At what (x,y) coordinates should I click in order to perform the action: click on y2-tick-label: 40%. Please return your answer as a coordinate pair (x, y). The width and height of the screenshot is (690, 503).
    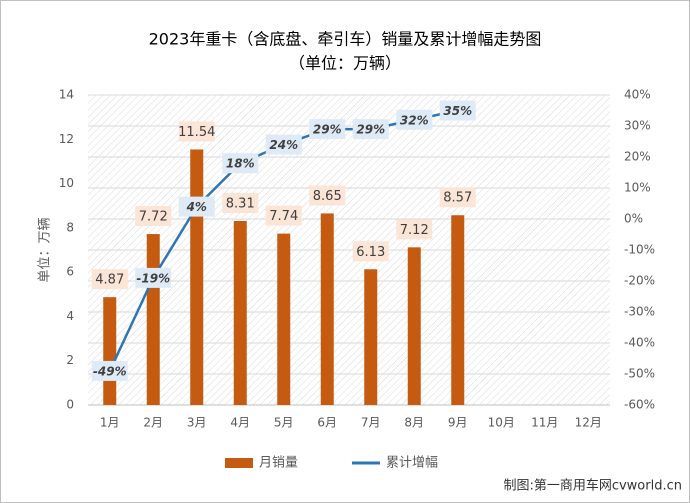
    Looking at the image, I should click on (637, 95).